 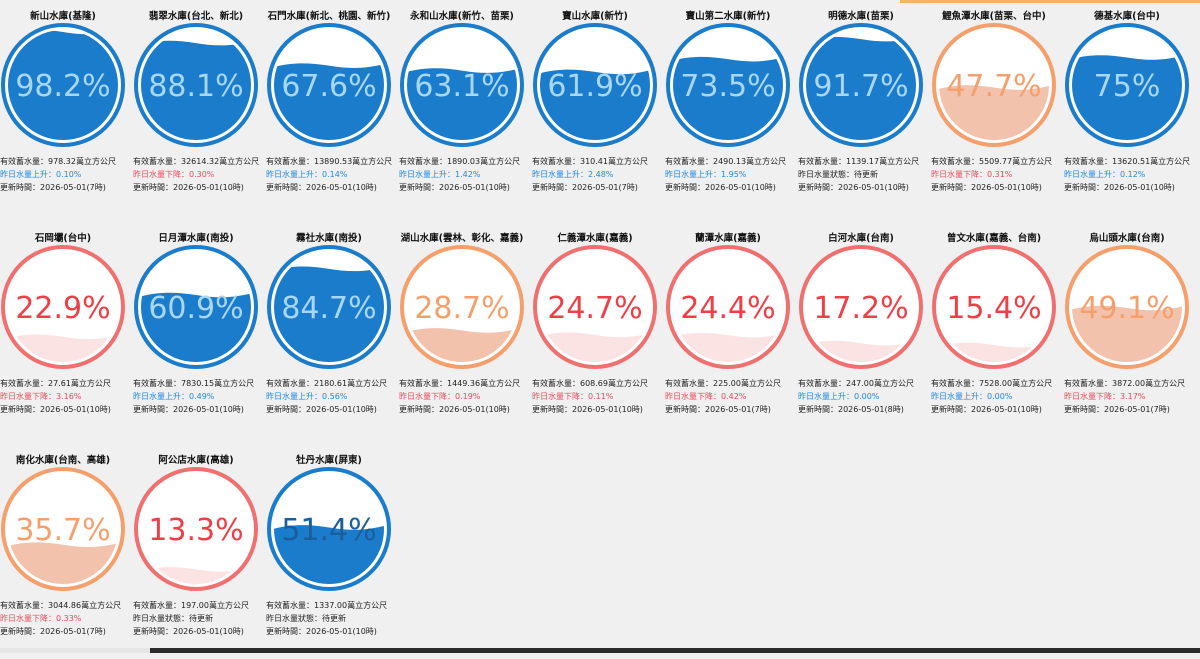 What do you see at coordinates (1127, 161) in the screenshot?
I see `effective-storage: 有效蓄水量：13620.51萬立方公尺` at bounding box center [1127, 161].